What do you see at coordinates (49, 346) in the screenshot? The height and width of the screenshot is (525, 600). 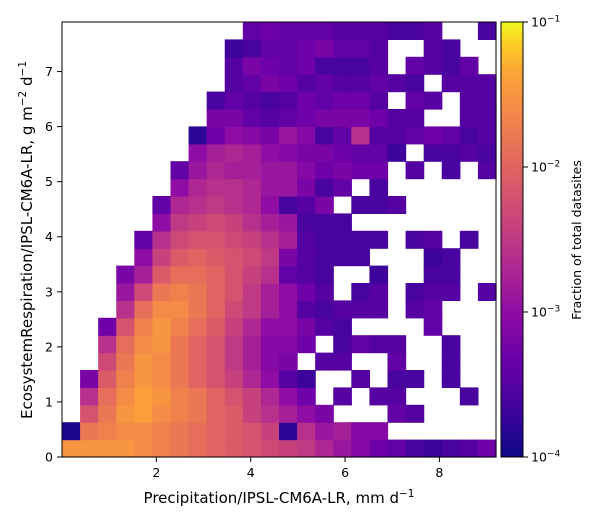 I see `y-tick-label: 2` at bounding box center [49, 346].